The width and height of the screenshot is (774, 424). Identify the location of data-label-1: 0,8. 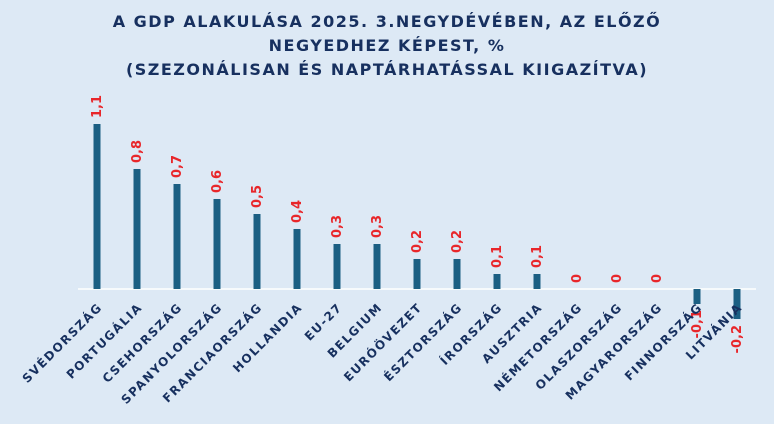
(137, 151).